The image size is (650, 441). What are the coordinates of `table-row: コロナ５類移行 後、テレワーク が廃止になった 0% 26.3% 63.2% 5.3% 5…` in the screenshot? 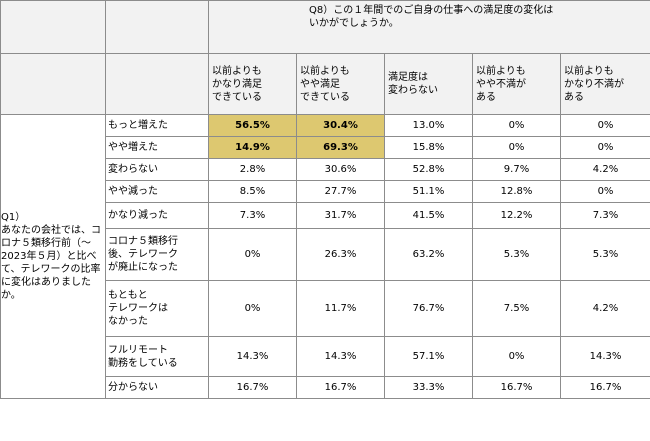 It's located at (325, 254).